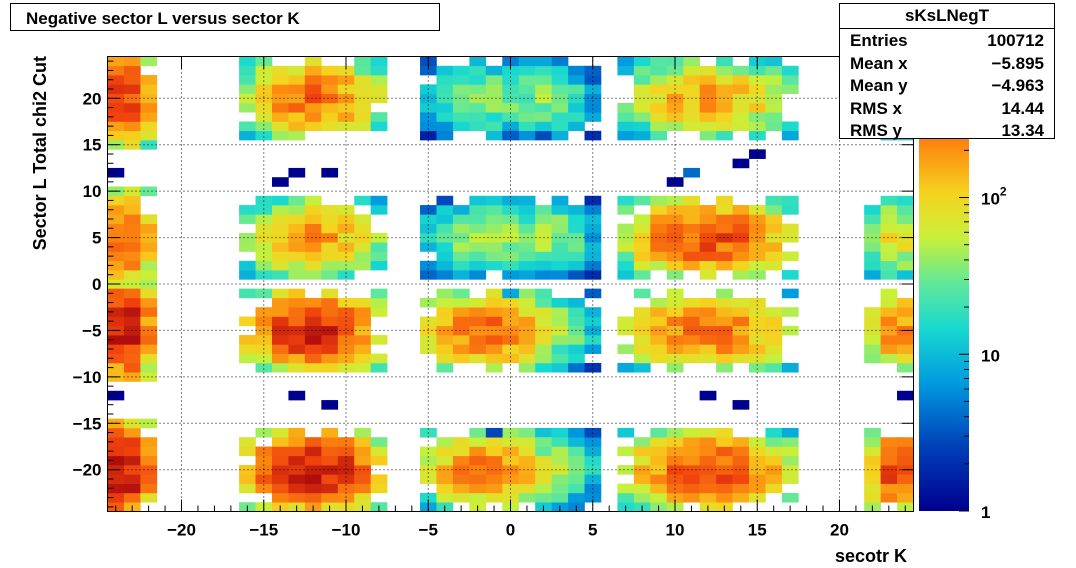  I want to click on y-tick-label: −15, so click(87, 423).